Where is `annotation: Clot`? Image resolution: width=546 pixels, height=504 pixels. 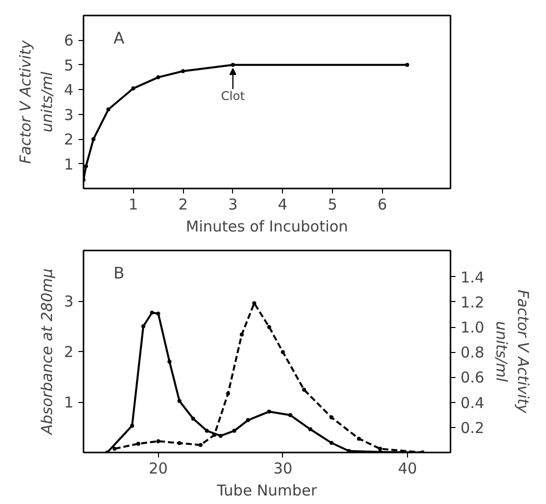
annotation: Clot is located at coordinates (233, 96).